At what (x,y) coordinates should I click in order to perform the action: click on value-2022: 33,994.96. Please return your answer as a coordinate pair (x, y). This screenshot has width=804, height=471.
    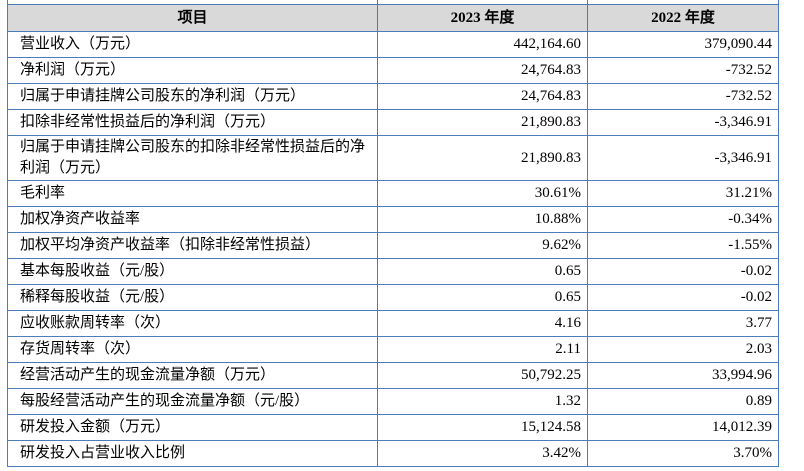
    Looking at the image, I should click on (683, 375).